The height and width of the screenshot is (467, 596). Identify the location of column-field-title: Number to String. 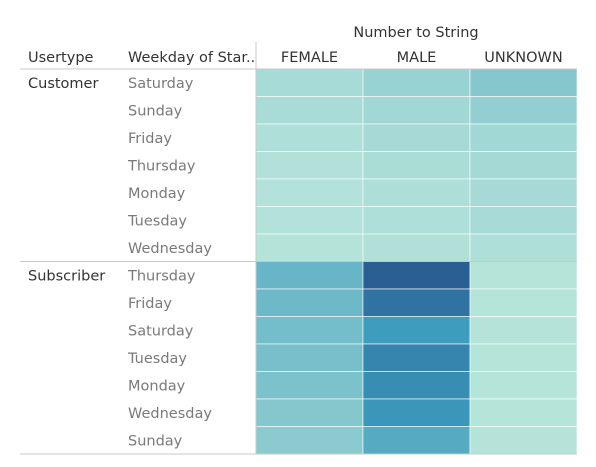
(415, 33).